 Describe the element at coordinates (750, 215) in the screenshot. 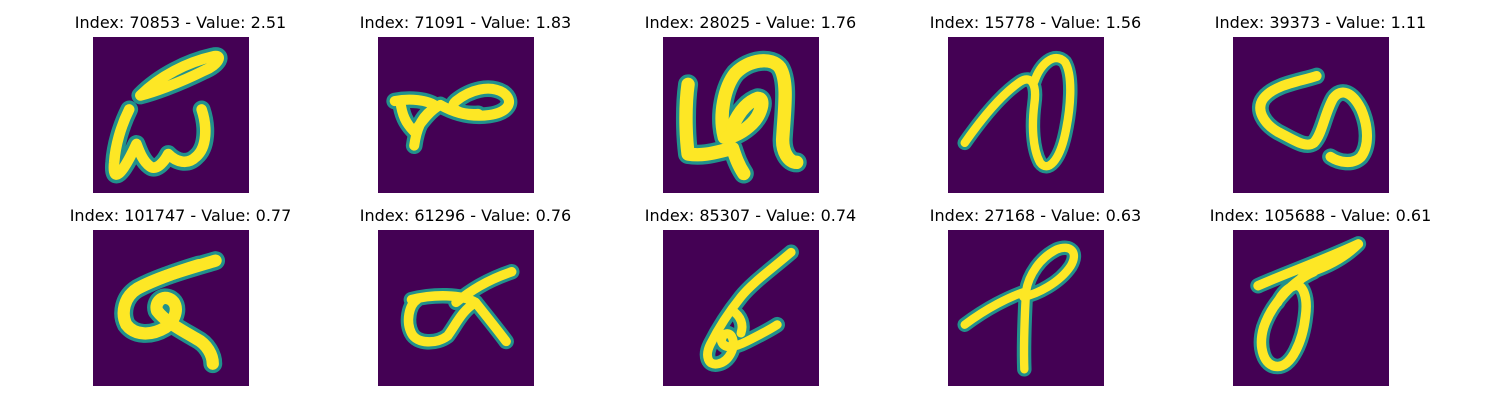

I see `panel-title: Index: 85307 - Value: 0.74` at that location.